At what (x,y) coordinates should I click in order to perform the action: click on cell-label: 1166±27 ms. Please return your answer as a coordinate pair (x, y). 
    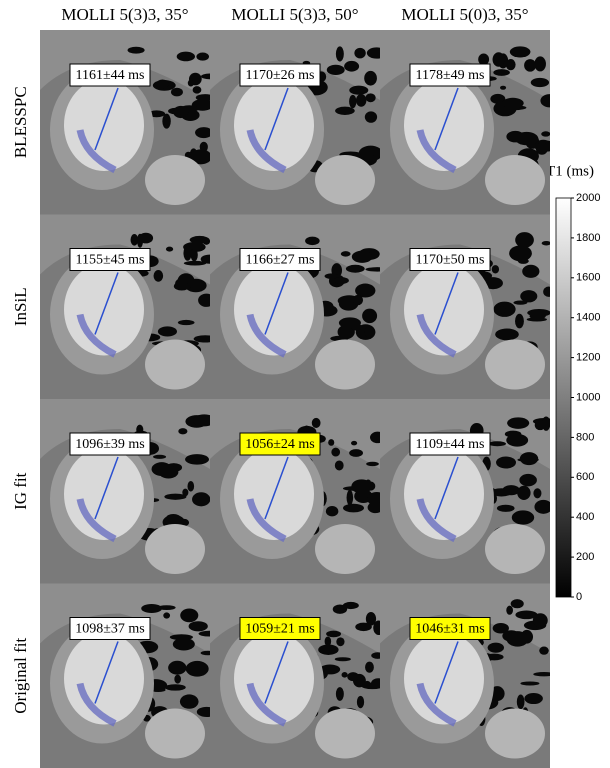
    Looking at the image, I should click on (279, 260).